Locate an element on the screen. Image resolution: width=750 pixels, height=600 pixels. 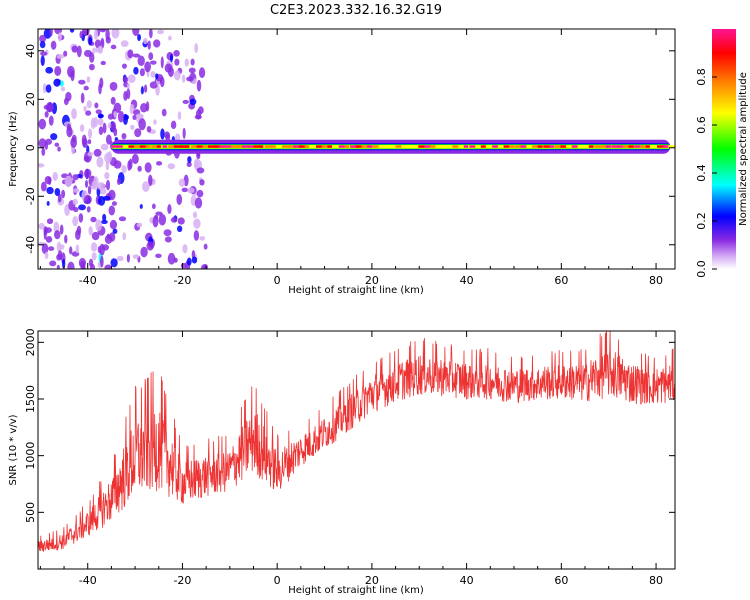
colorbar-tick-label: 0.6 is located at coordinates (701, 125).